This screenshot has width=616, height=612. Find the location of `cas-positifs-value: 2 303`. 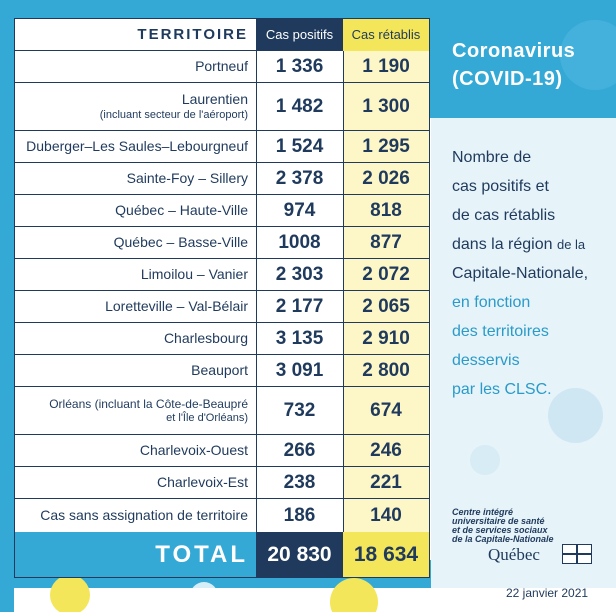

cas-positifs-value: 2 303 is located at coordinates (299, 274).